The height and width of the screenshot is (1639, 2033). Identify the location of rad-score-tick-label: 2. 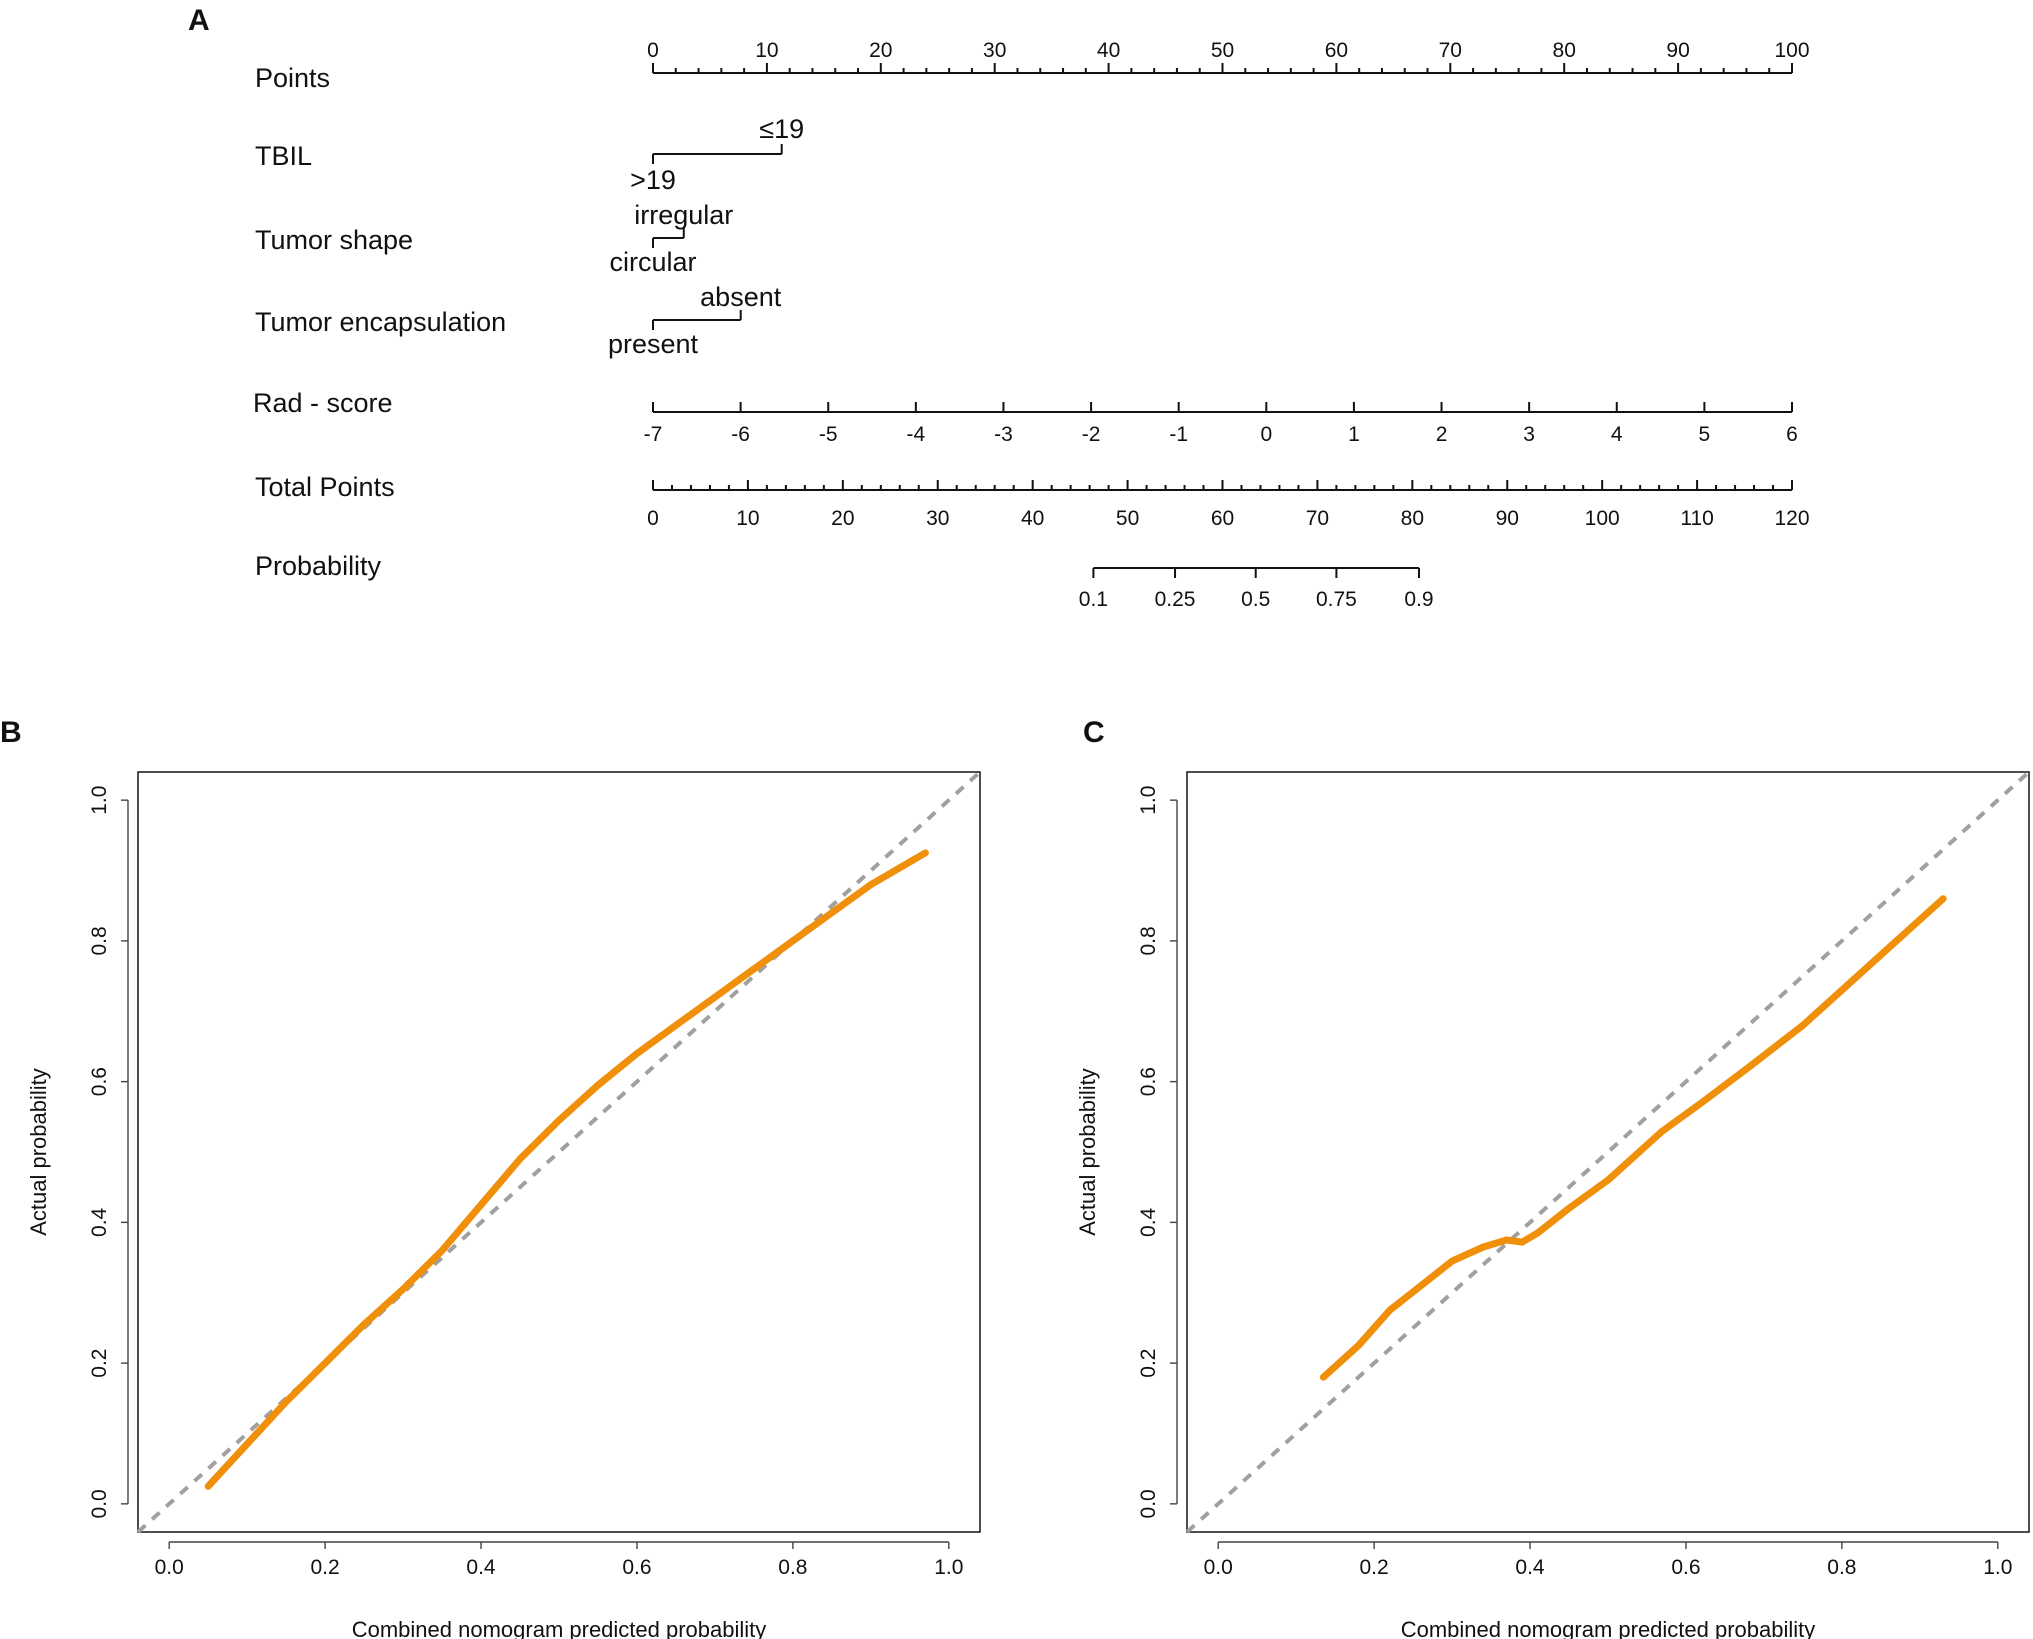
(1442, 434).